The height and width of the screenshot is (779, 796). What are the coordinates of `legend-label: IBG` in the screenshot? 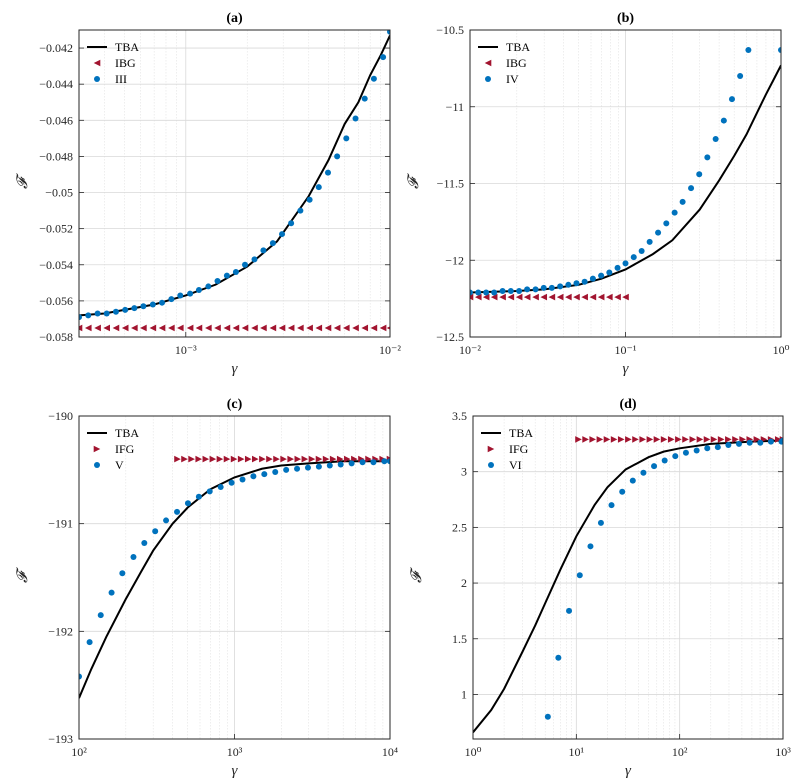 It's located at (516, 63).